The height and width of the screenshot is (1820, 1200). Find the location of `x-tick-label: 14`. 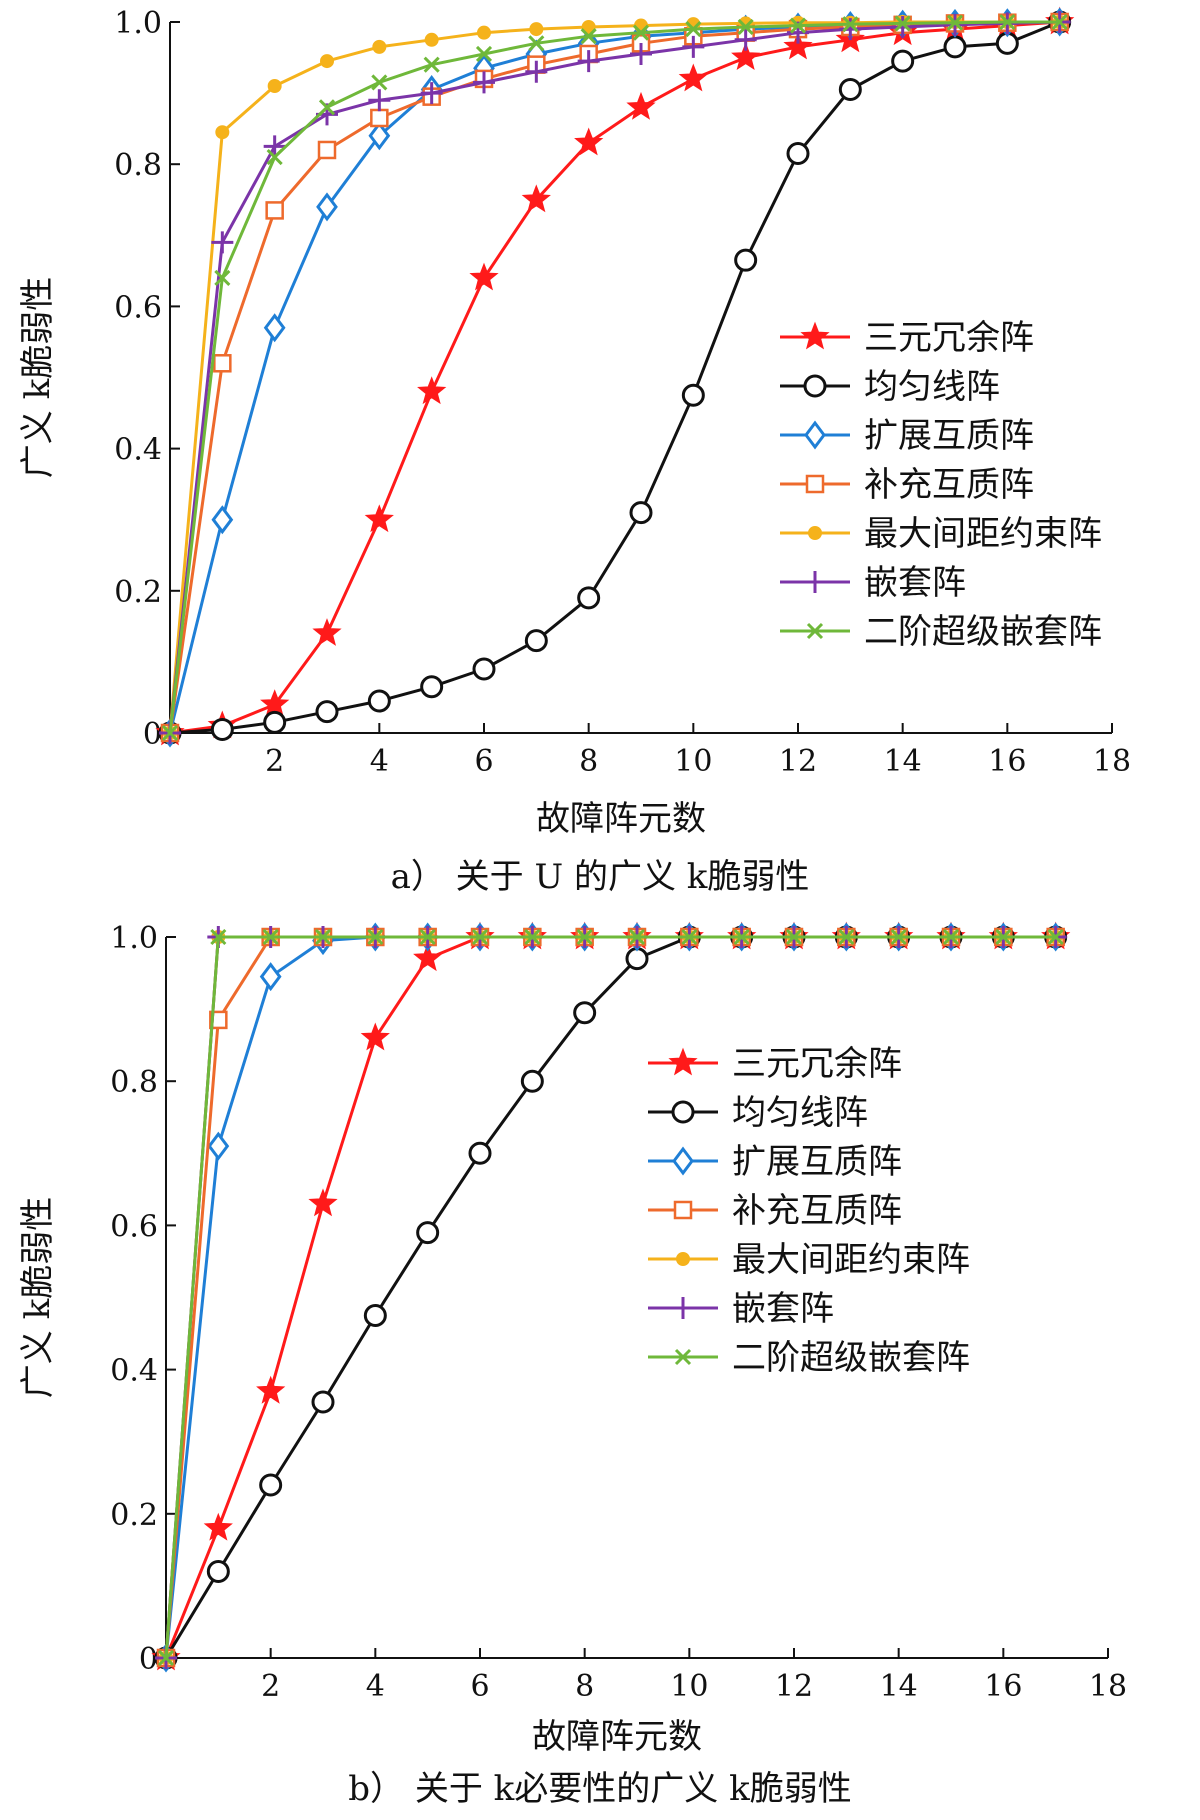

x-tick-label: 14 is located at coordinates (899, 1686).